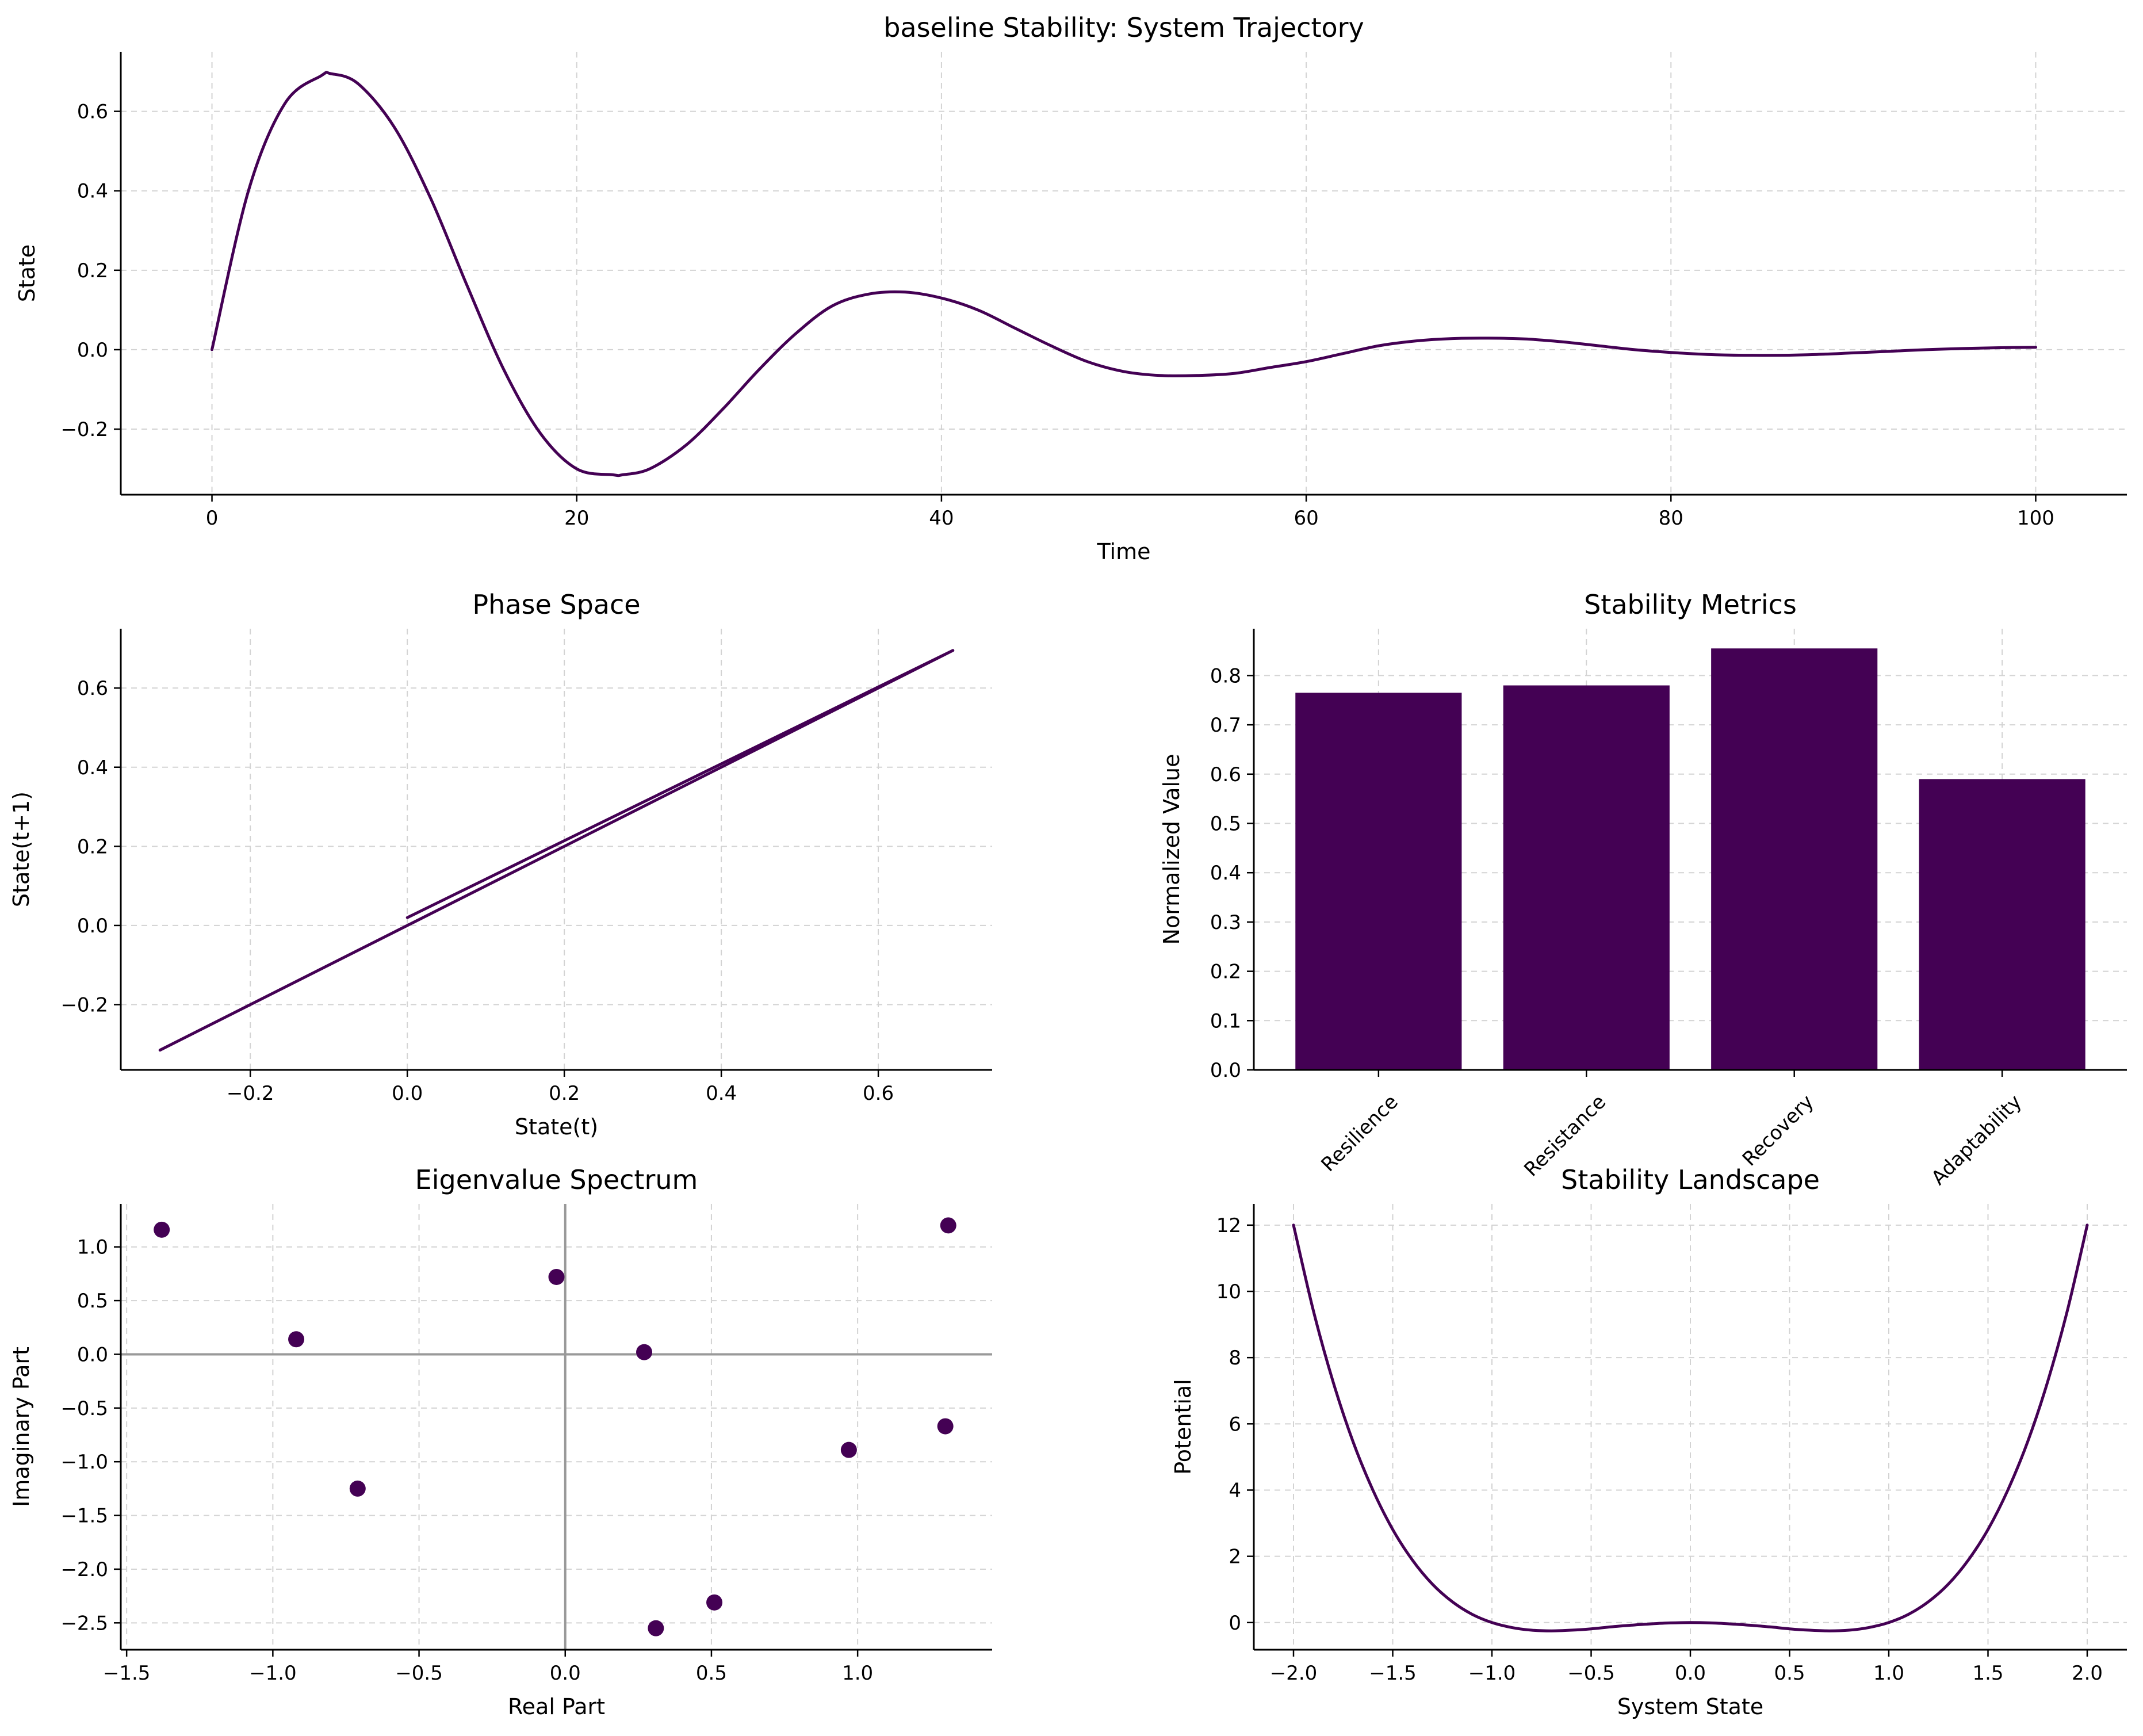 The height and width of the screenshot is (1736, 2143). What do you see at coordinates (2087, 1674) in the screenshot?
I see `x-tick-label: 2.0` at bounding box center [2087, 1674].